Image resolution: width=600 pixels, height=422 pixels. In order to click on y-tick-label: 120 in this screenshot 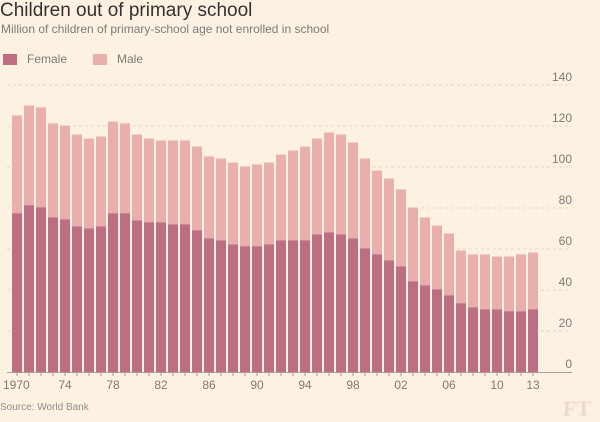, I will do `click(562, 118)`.